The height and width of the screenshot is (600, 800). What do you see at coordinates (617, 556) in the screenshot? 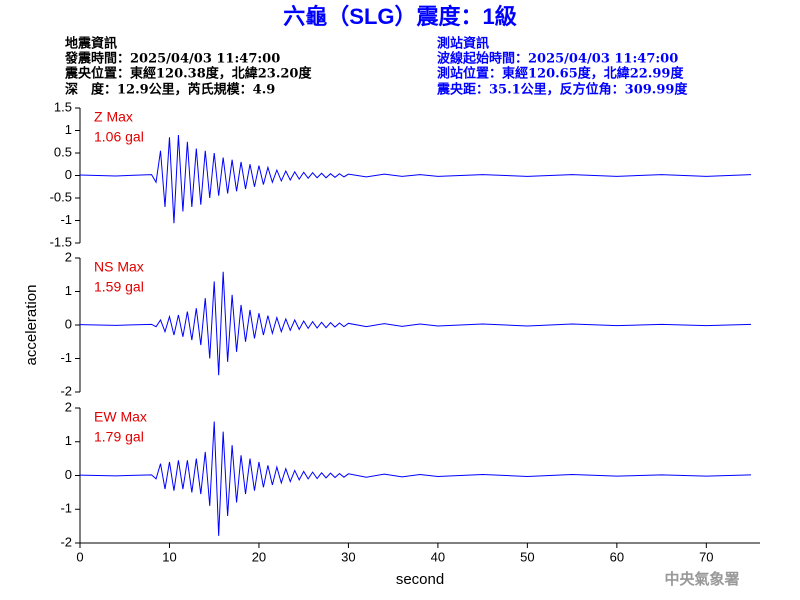
I see `x-tick-label: 60` at bounding box center [617, 556].